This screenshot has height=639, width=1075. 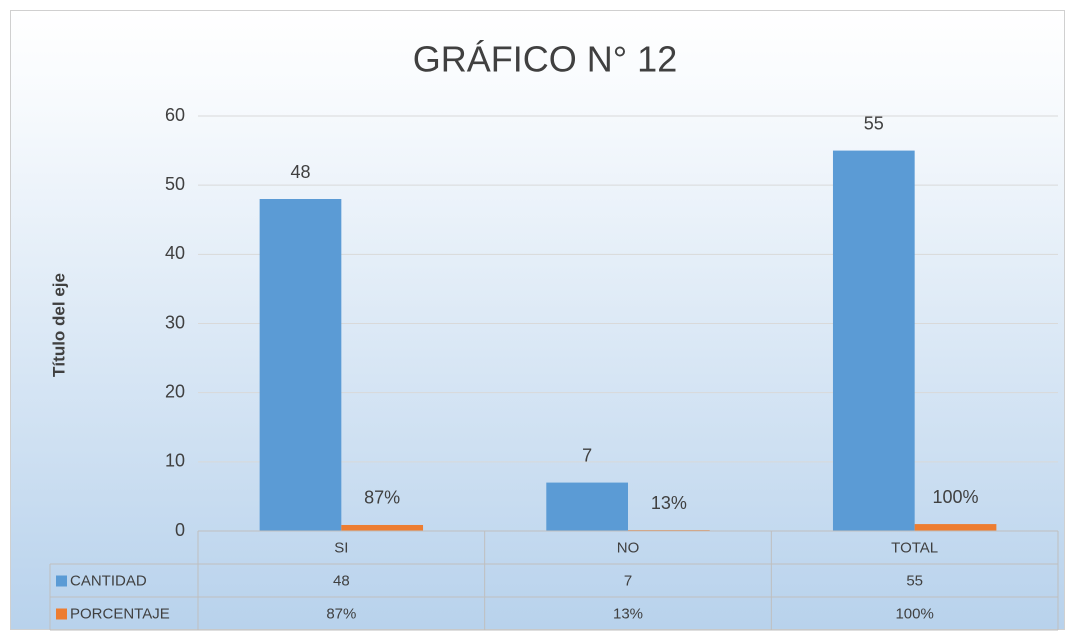 What do you see at coordinates (175, 184) in the screenshot?
I see `y-tick-label: 50` at bounding box center [175, 184].